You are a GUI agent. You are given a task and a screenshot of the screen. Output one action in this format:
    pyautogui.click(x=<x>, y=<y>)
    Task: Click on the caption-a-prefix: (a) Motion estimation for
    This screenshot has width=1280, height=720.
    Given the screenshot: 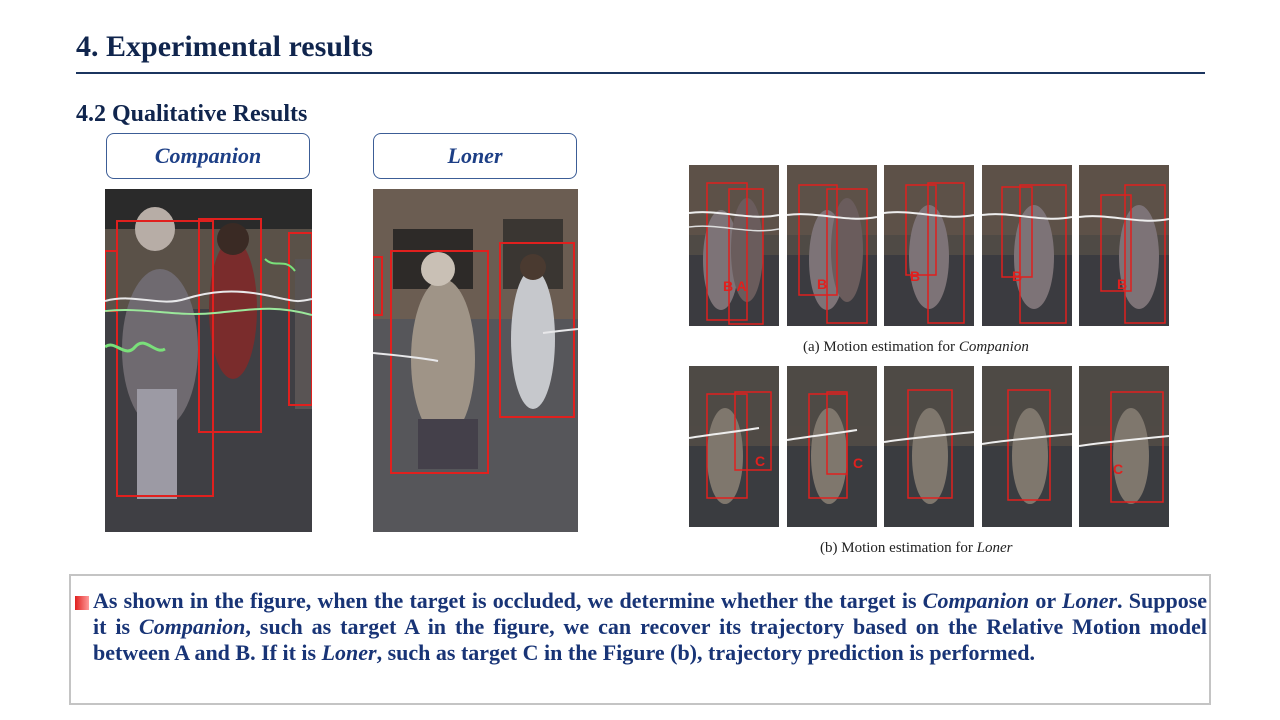 What is the action you would take?
    pyautogui.click(x=879, y=347)
    